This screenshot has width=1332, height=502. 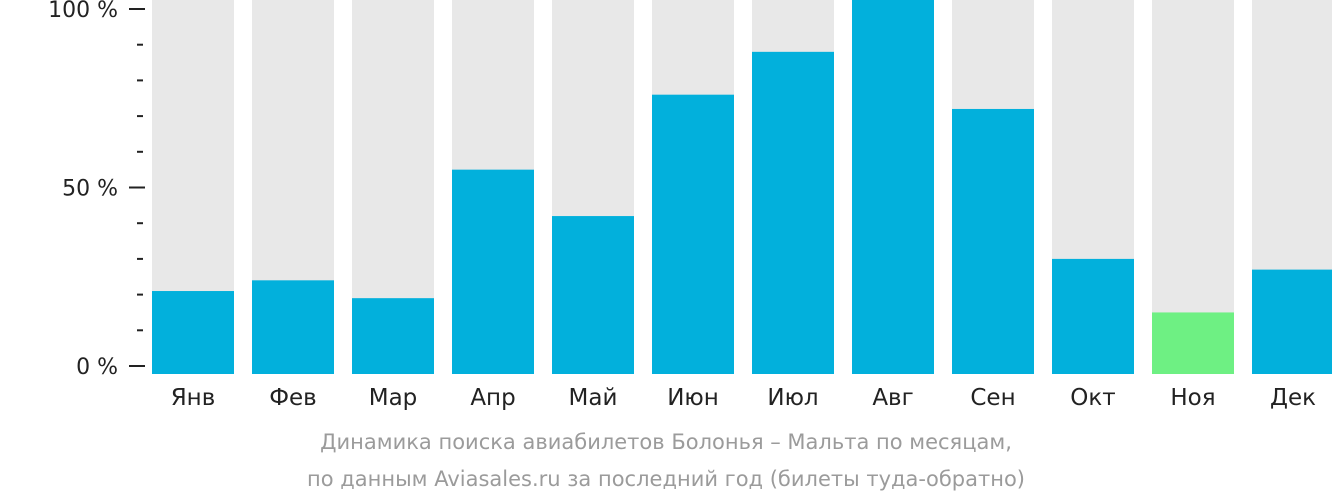 What do you see at coordinates (1193, 187) in the screenshot?
I see `bar-background` at bounding box center [1193, 187].